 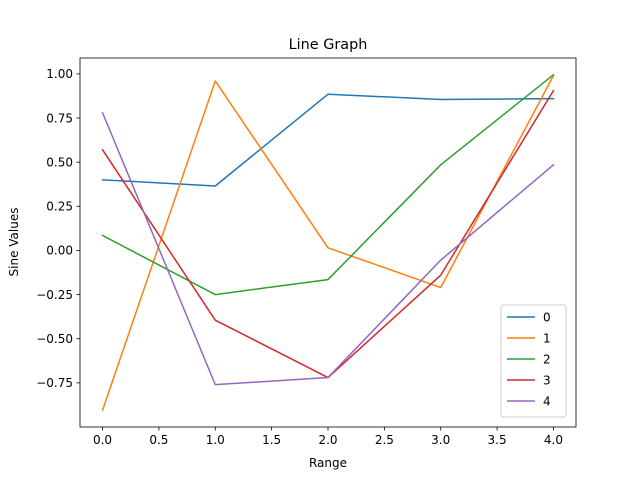 What do you see at coordinates (54, 339) in the screenshot?
I see `y-tick-label: −0.50` at bounding box center [54, 339].